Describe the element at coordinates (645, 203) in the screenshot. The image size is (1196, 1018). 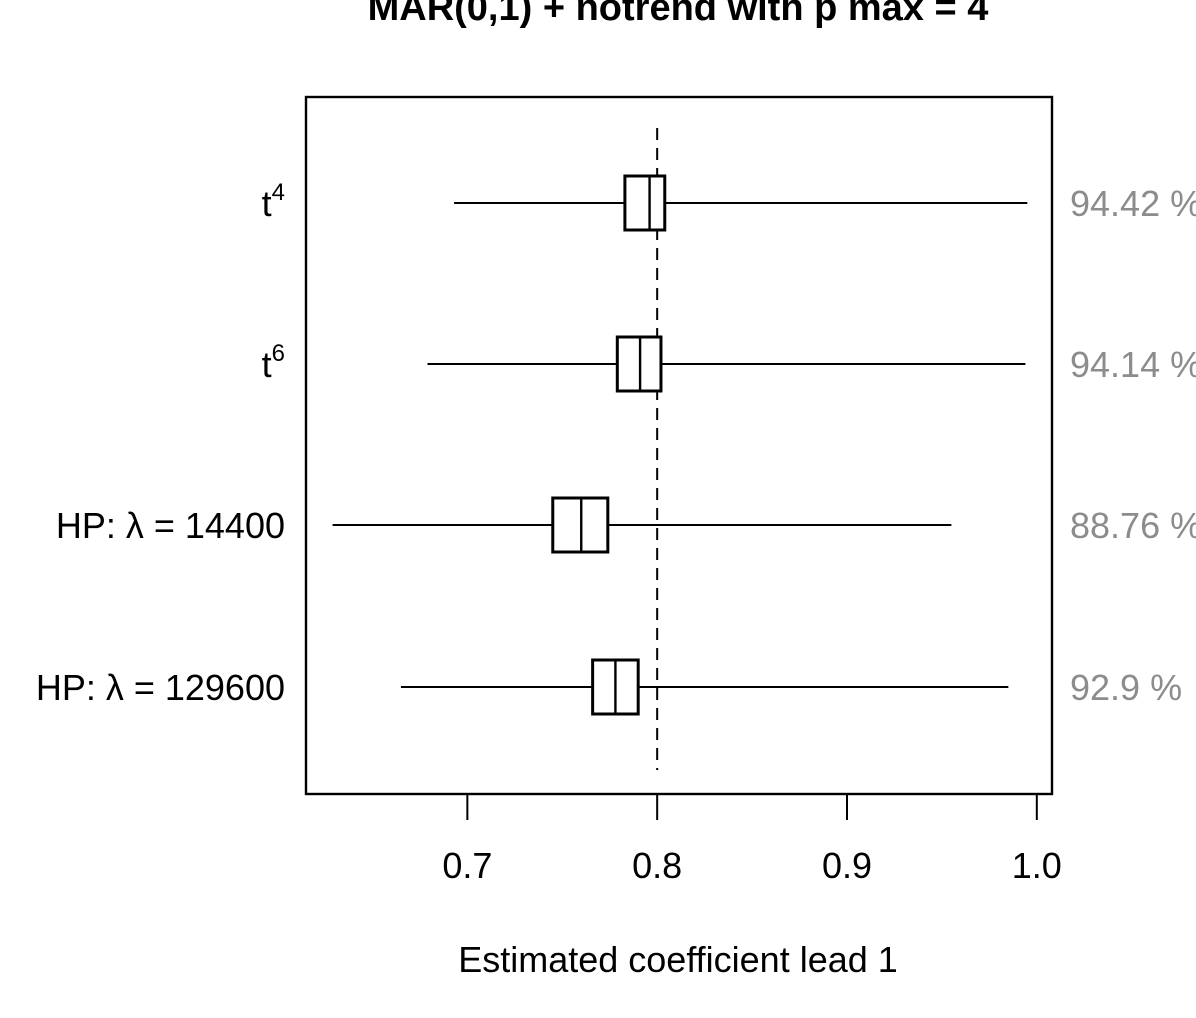
I see `interval-box` at that location.